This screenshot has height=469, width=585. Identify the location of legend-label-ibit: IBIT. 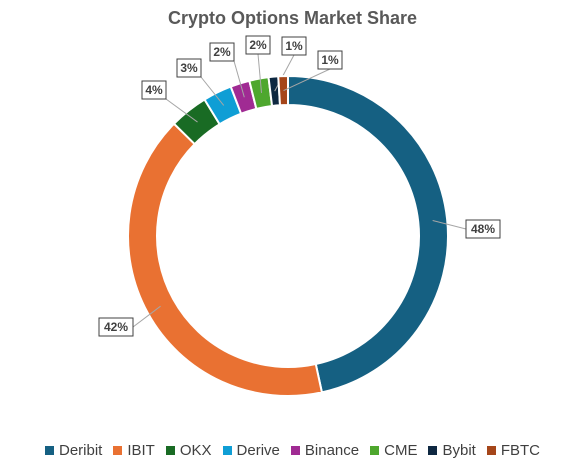
(141, 450).